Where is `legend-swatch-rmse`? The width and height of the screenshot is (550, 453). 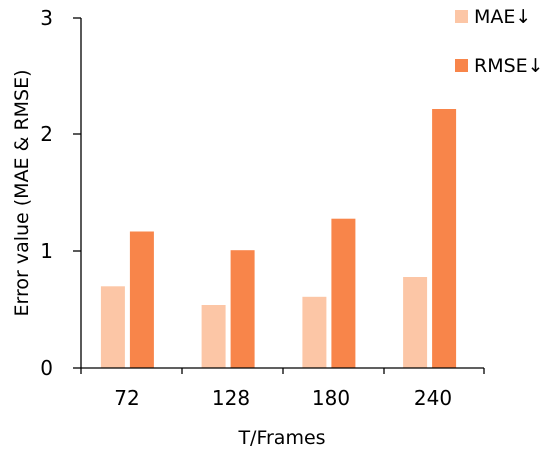
legend-swatch-rmse is located at coordinates (461, 65).